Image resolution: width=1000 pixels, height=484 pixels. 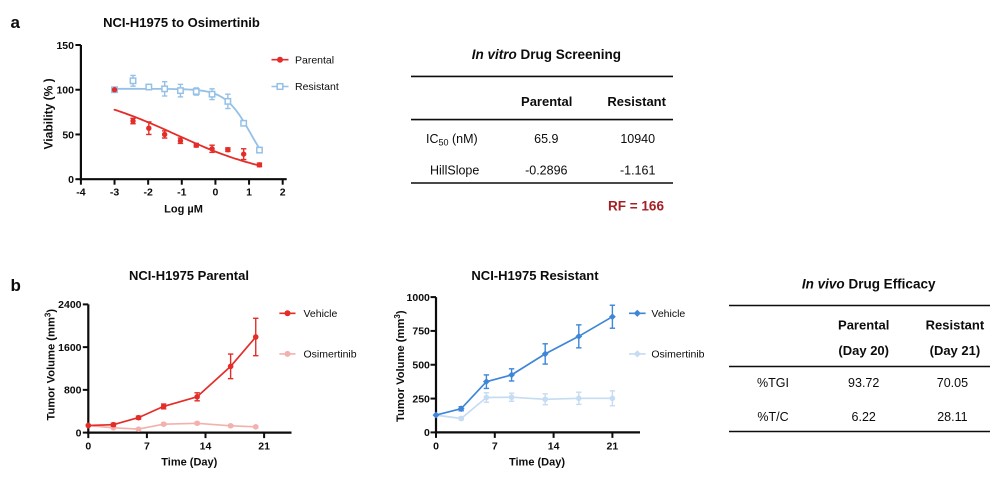 I want to click on svg-text: %TGI, so click(x=773, y=383).